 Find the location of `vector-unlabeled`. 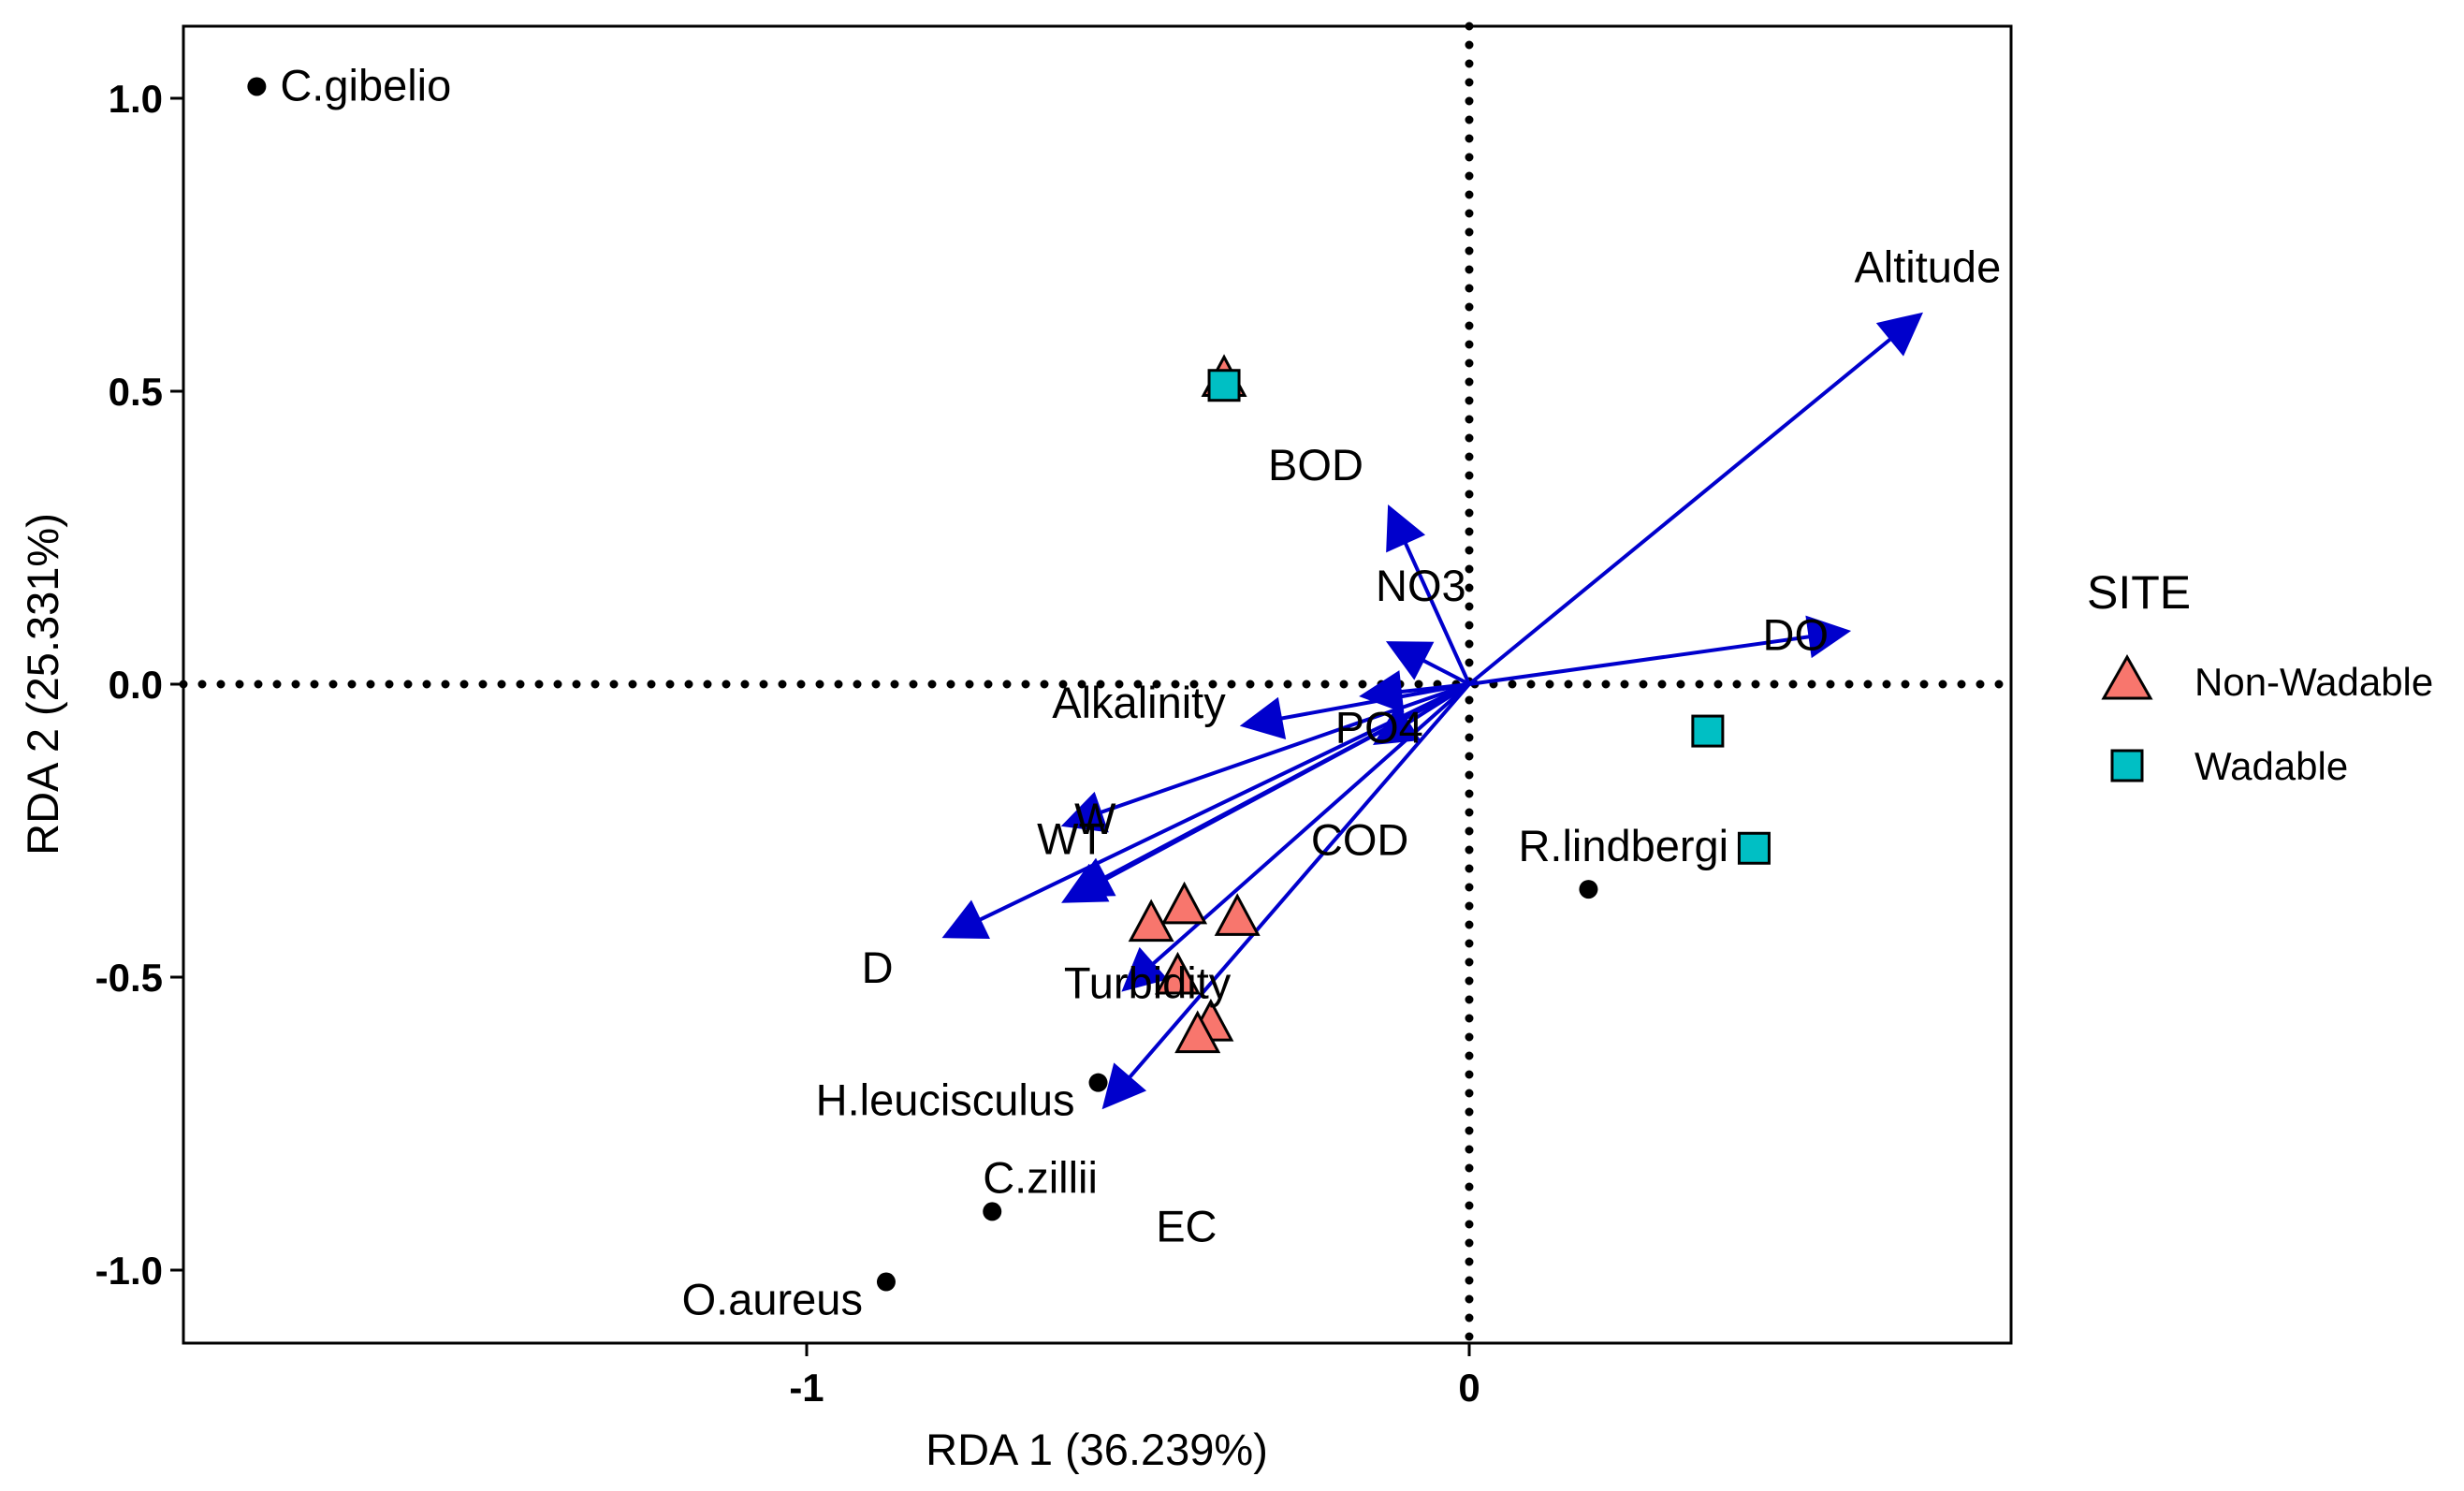

vector-unlabeled is located at coordinates (1286, 896).